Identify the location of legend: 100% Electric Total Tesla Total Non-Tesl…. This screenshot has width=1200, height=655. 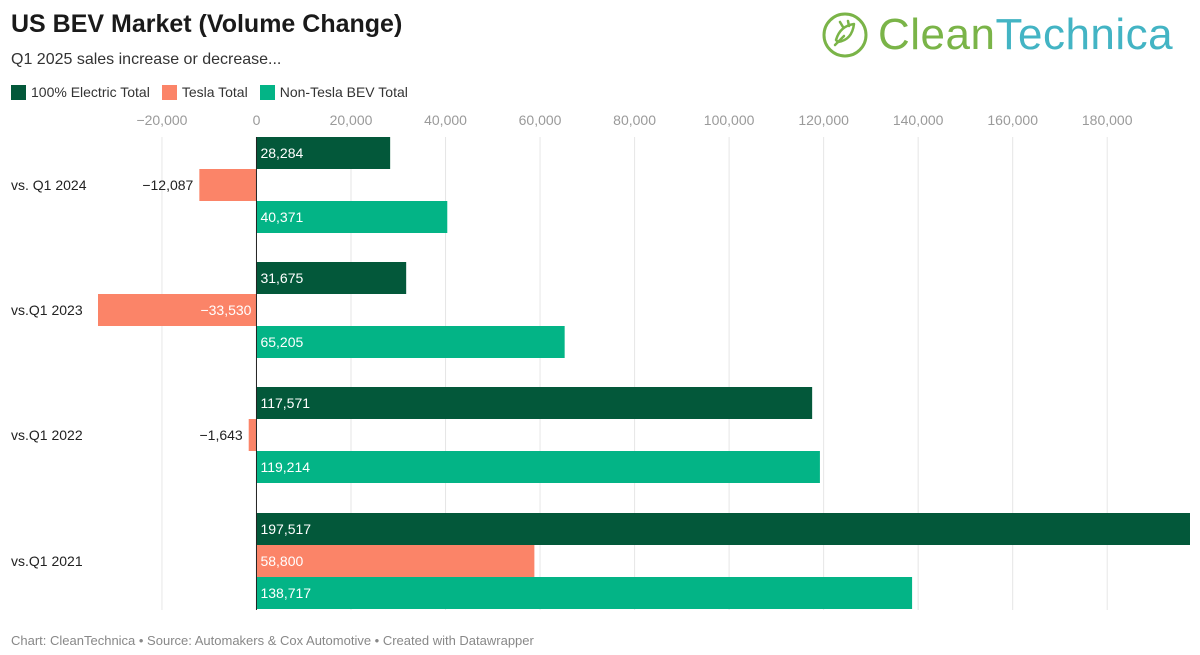
(209, 92).